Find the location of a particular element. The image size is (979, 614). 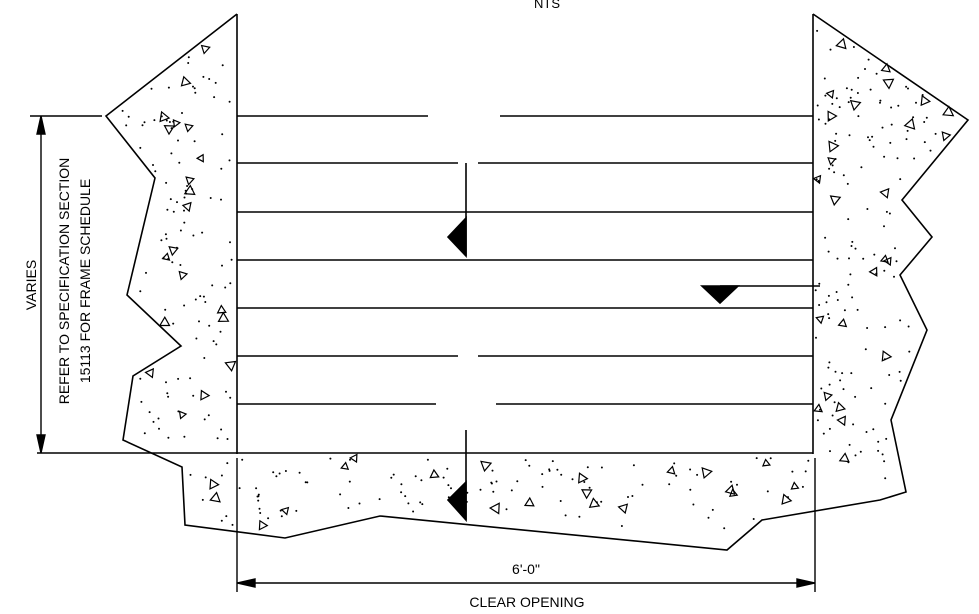

reference-note-line1: REFER TO SPECIFICATION SECTION is located at coordinates (64, 281).